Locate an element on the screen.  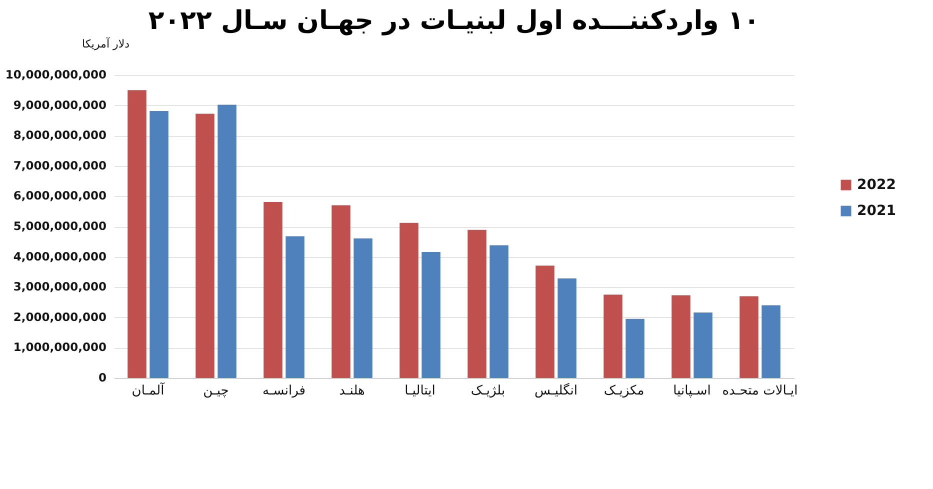
y-tick-label: 7,000,000,000 is located at coordinates (59, 165).